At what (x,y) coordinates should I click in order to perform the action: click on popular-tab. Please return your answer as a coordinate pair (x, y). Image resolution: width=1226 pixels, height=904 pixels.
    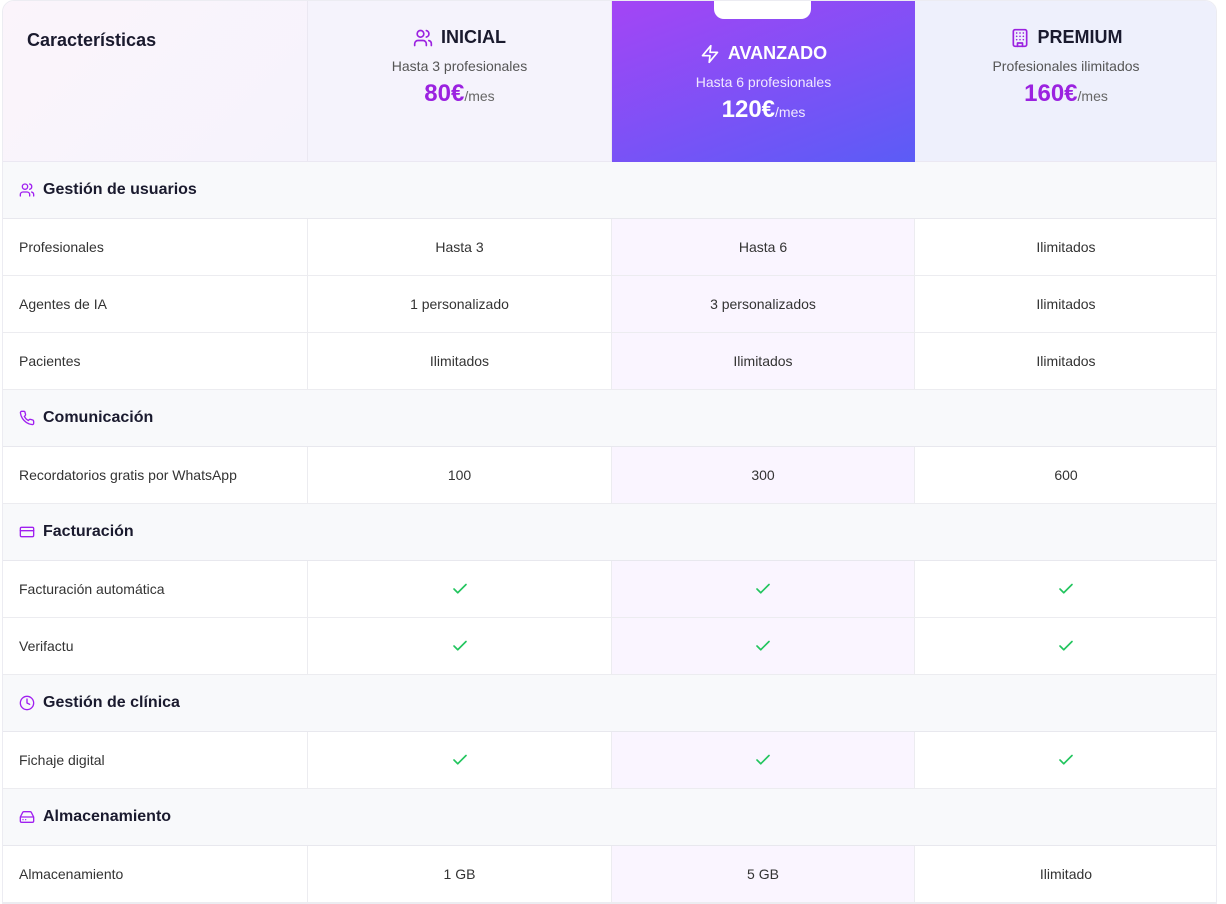
    Looking at the image, I should click on (762, 10).